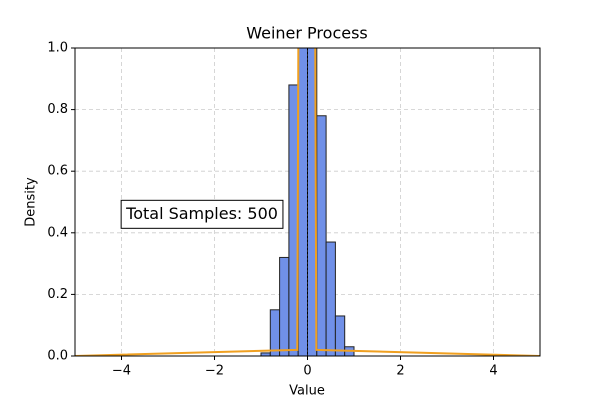 The image size is (600, 400). What do you see at coordinates (57, 109) in the screenshot?
I see `y-tick-label: 0.8` at bounding box center [57, 109].